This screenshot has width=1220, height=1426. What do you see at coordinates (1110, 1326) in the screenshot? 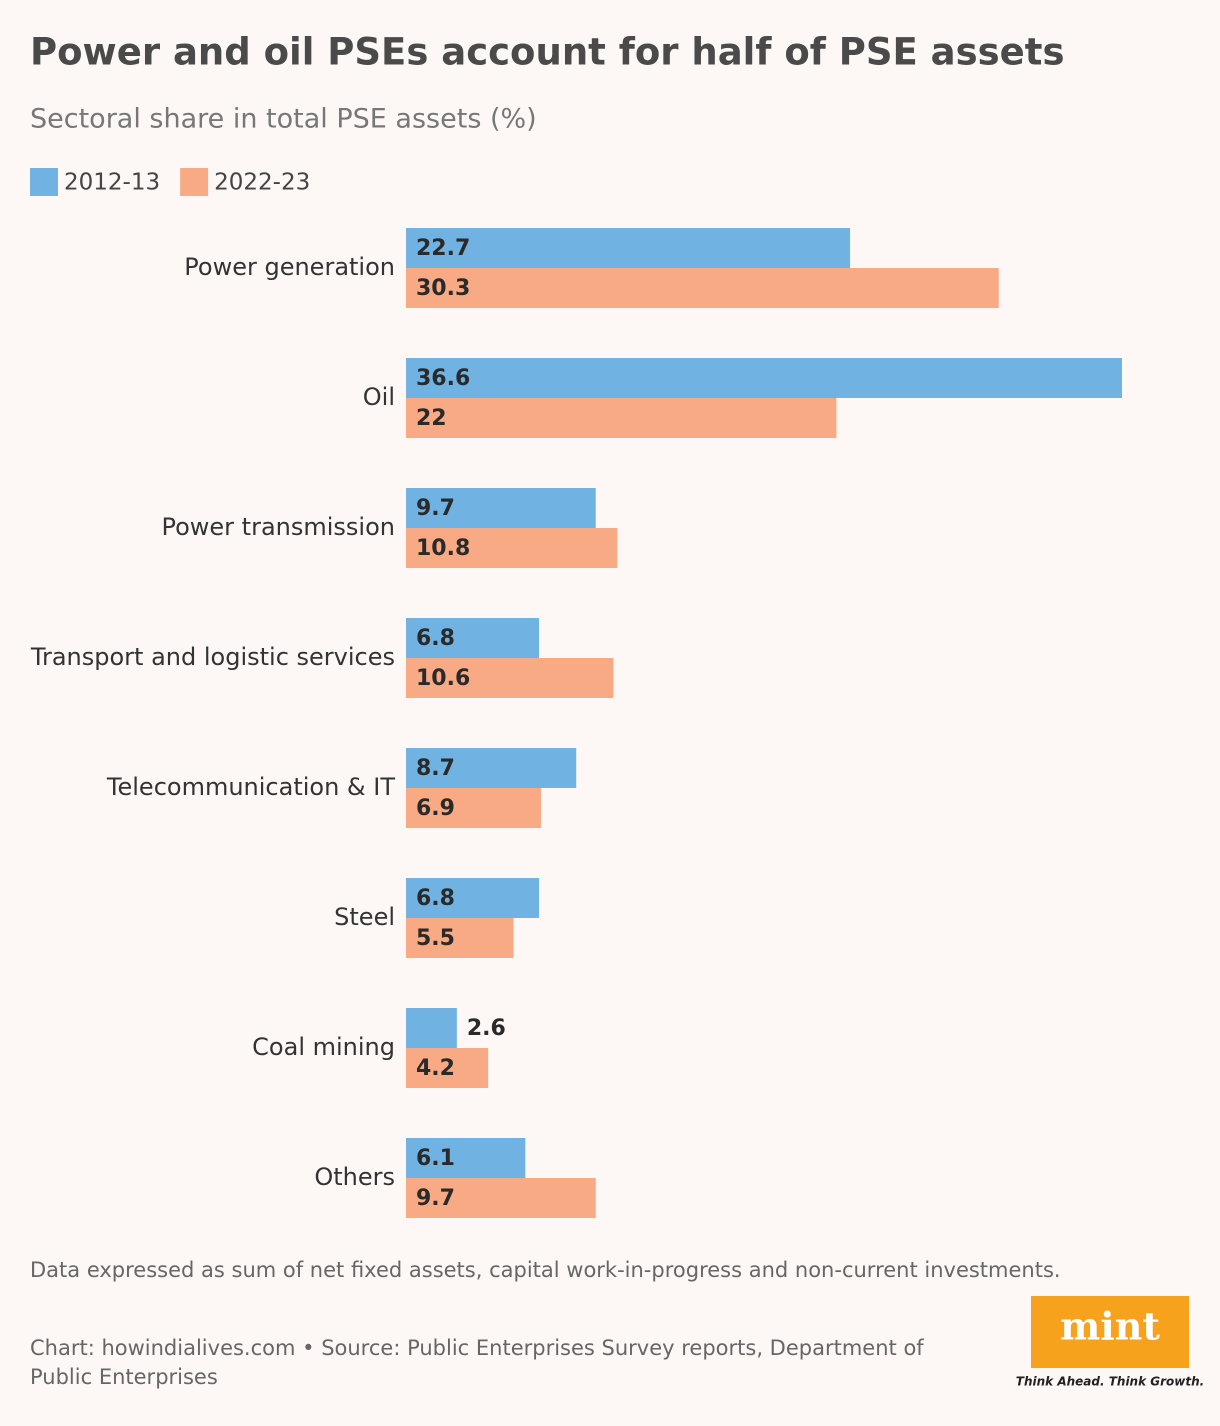
I see `logo: mint` at bounding box center [1110, 1326].